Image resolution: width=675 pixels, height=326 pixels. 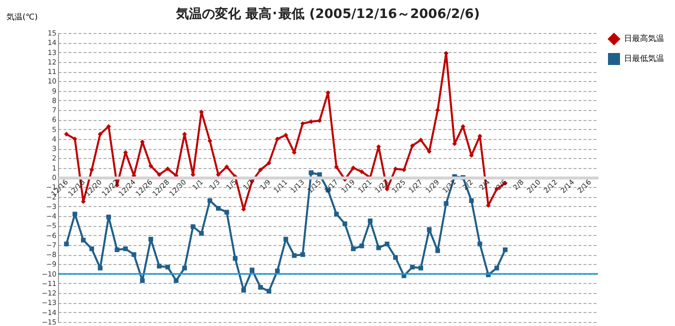 I want to click on legend-label: 日最低気温, so click(x=644, y=58).